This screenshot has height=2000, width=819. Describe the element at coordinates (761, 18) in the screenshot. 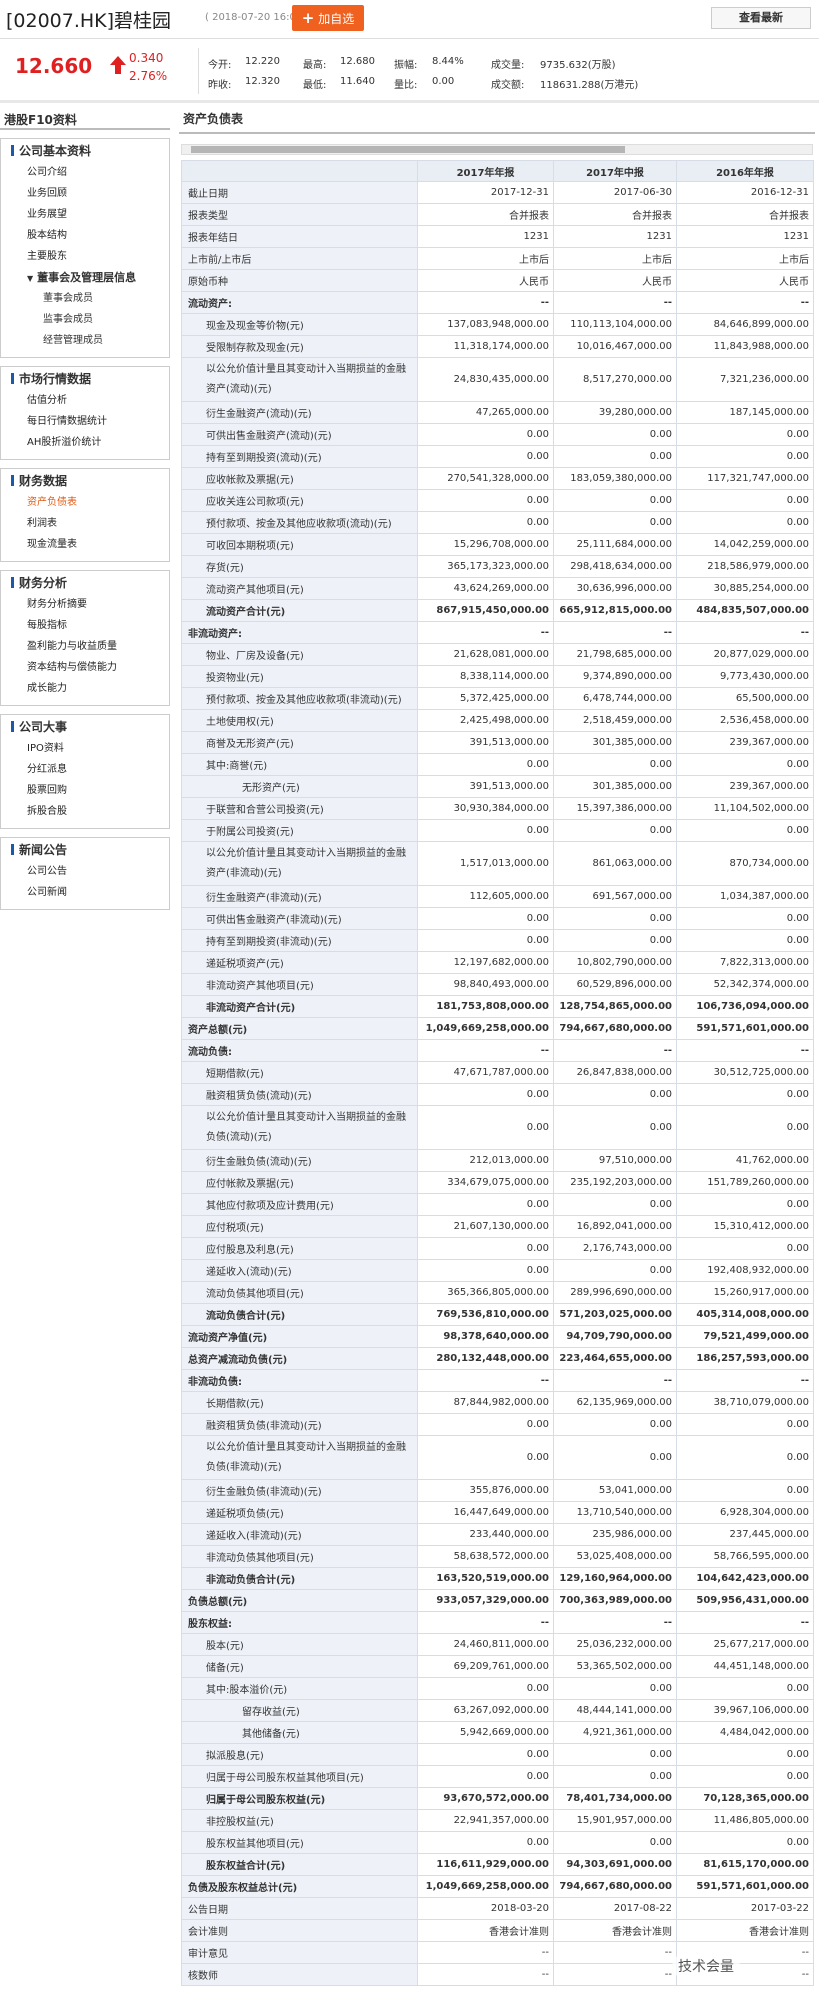

I see `refresh-button: 查看最新` at that location.